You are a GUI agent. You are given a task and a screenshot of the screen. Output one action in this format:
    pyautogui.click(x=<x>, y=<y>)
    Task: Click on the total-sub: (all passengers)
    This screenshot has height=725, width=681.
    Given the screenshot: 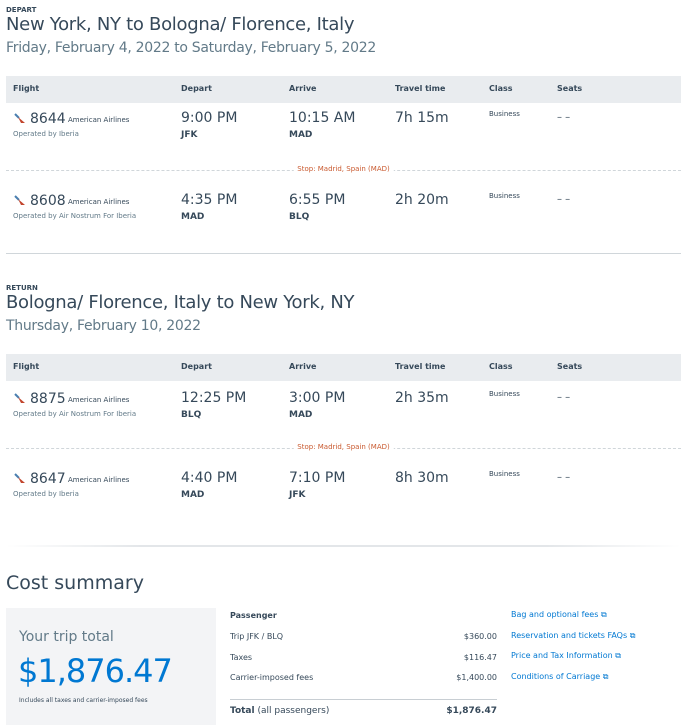 What is the action you would take?
    pyautogui.click(x=293, y=711)
    